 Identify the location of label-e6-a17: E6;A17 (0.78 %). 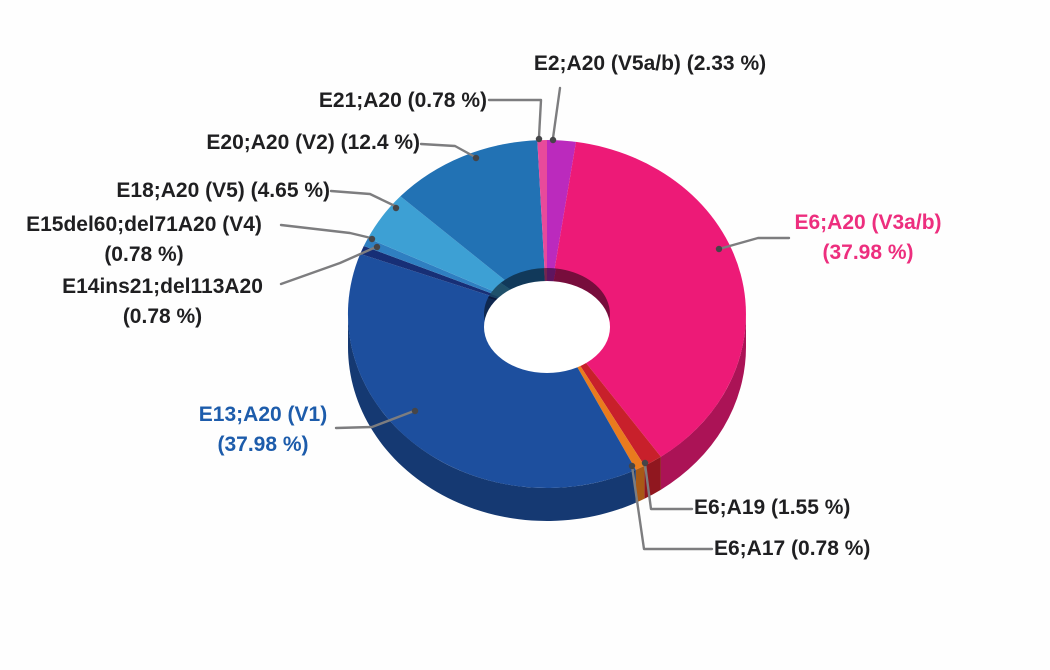
(819, 549).